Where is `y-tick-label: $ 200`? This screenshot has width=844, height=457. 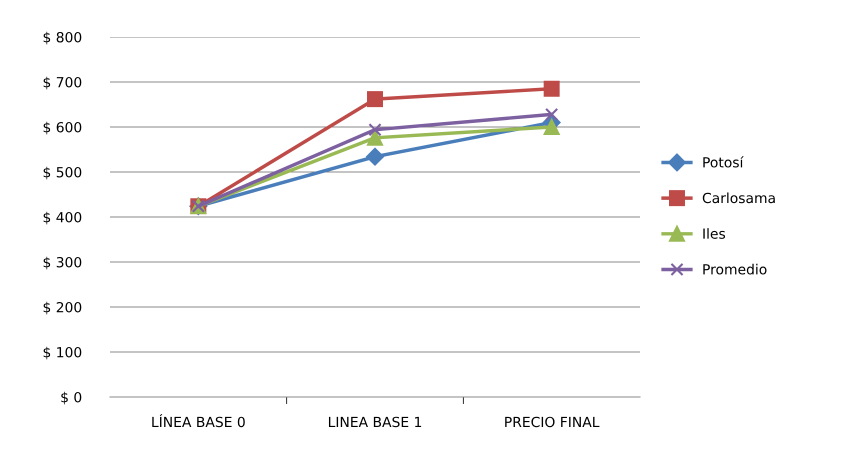 y-tick-label: $ 200 is located at coordinates (63, 308).